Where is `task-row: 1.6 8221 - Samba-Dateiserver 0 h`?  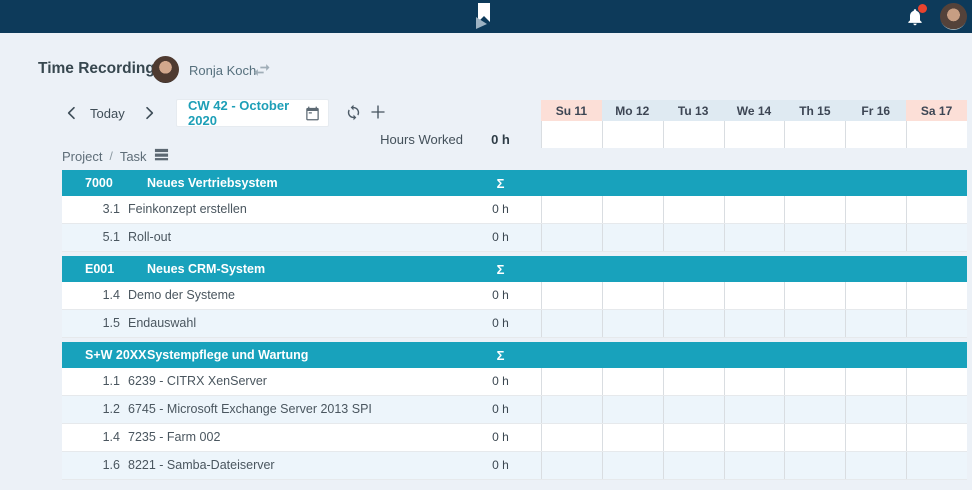
task-row: 1.6 8221 - Samba-Dateiserver 0 h is located at coordinates (514, 466).